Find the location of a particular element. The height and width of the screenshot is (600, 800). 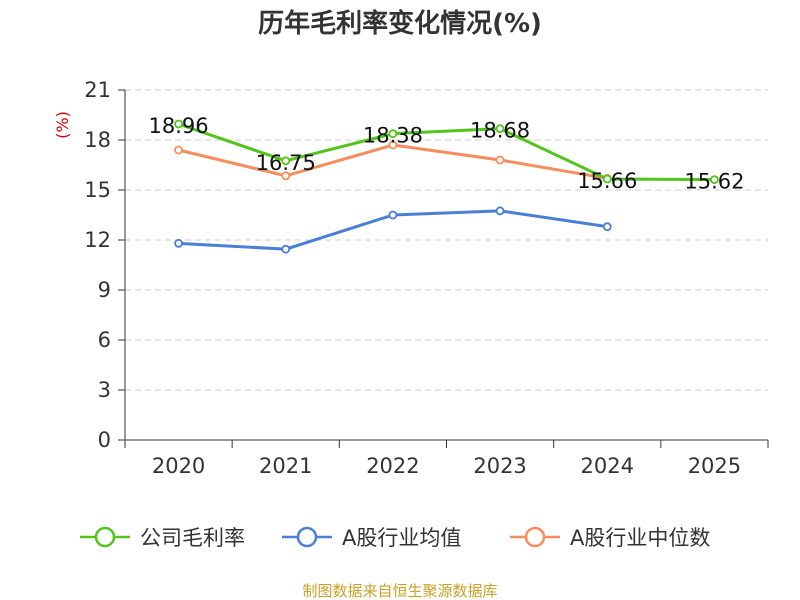

x-tick-label: 2021 is located at coordinates (285, 466).